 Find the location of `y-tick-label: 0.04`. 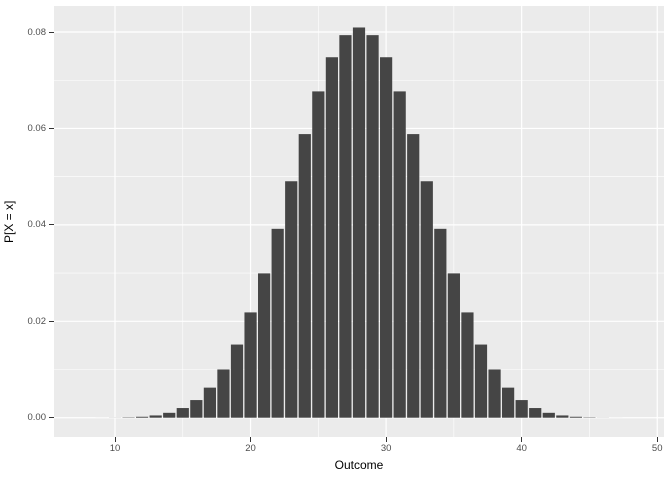

y-tick-label: 0.04 is located at coordinates (37, 225).